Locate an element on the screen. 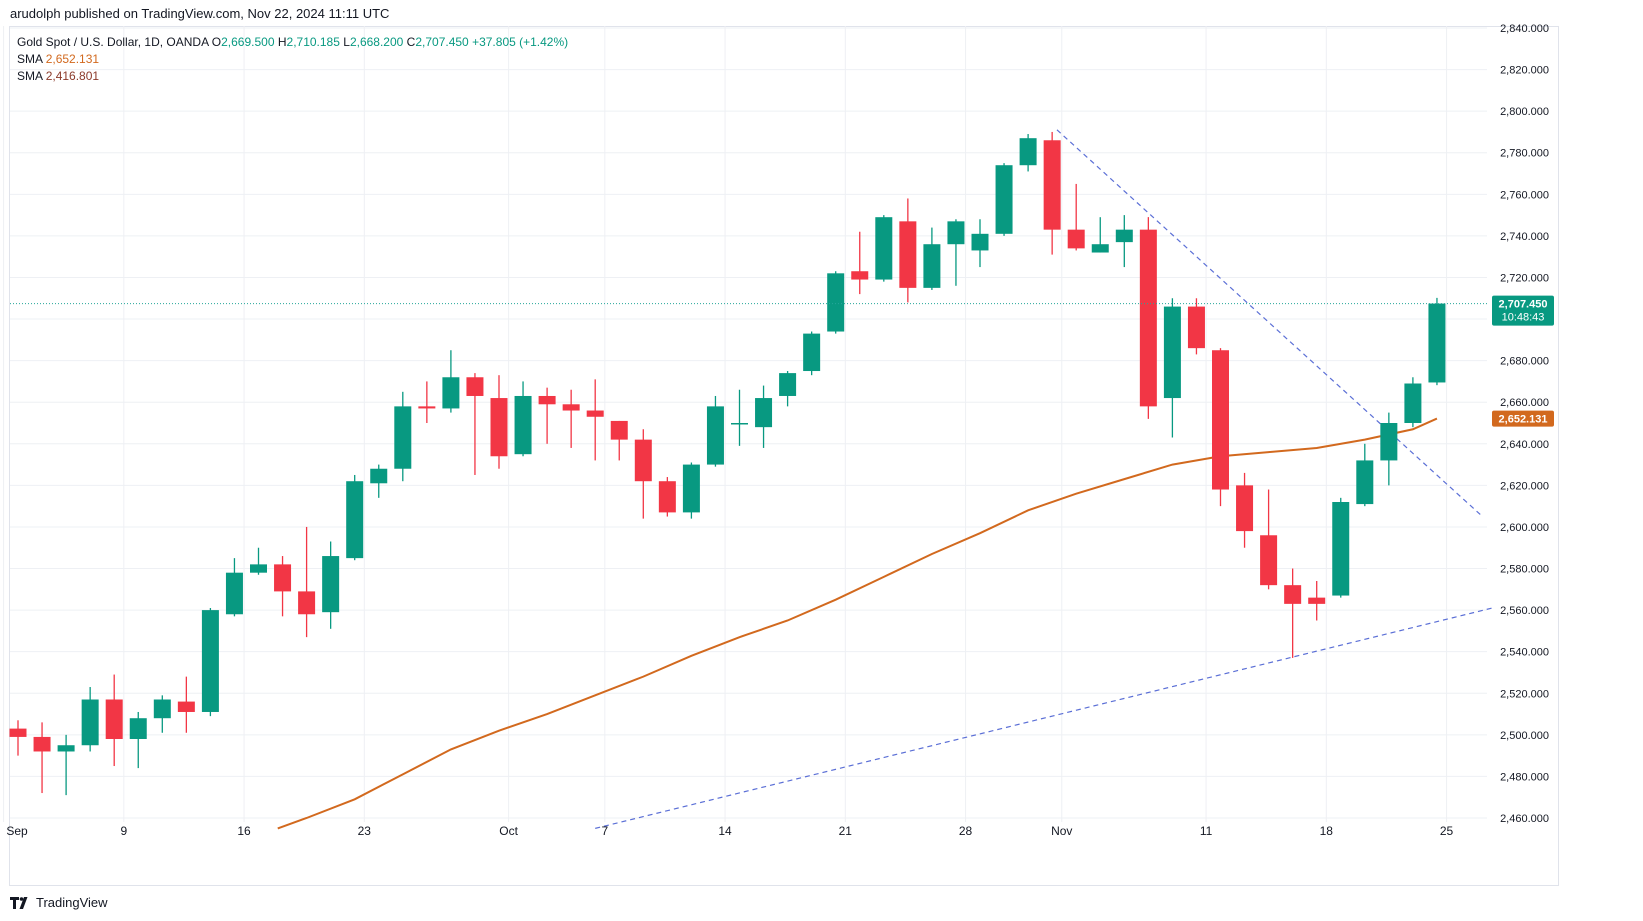  x-tick-label: 18 is located at coordinates (1327, 831).